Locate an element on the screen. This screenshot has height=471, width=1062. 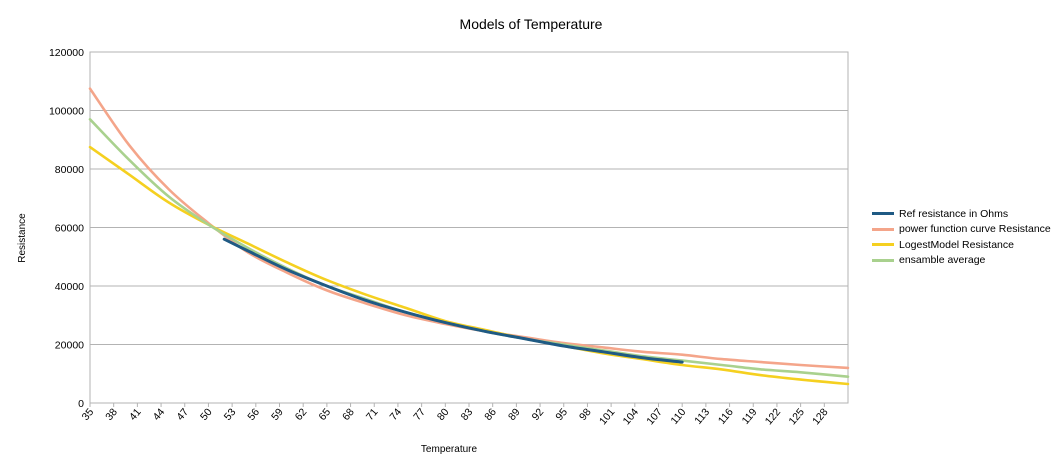
x-tick-label: 101 is located at coordinates (607, 416).